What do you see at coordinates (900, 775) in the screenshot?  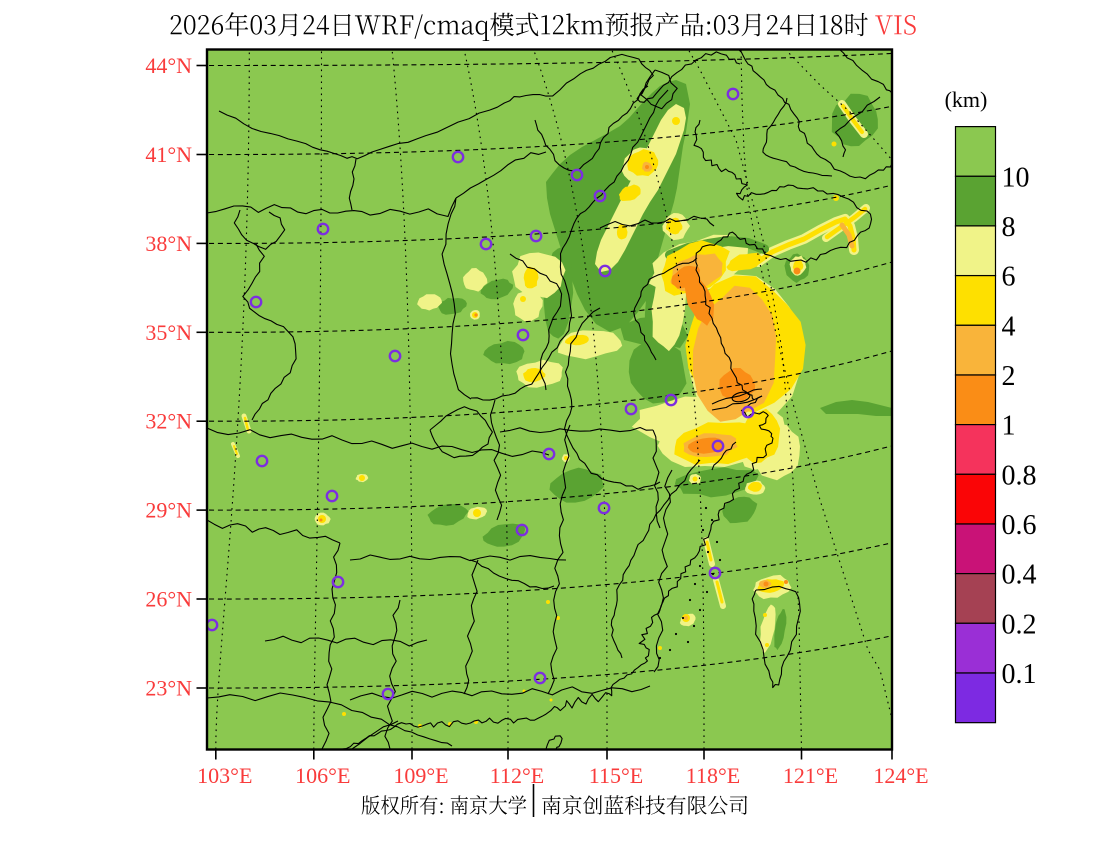 I see `svg-text: 124°E` at bounding box center [900, 775].